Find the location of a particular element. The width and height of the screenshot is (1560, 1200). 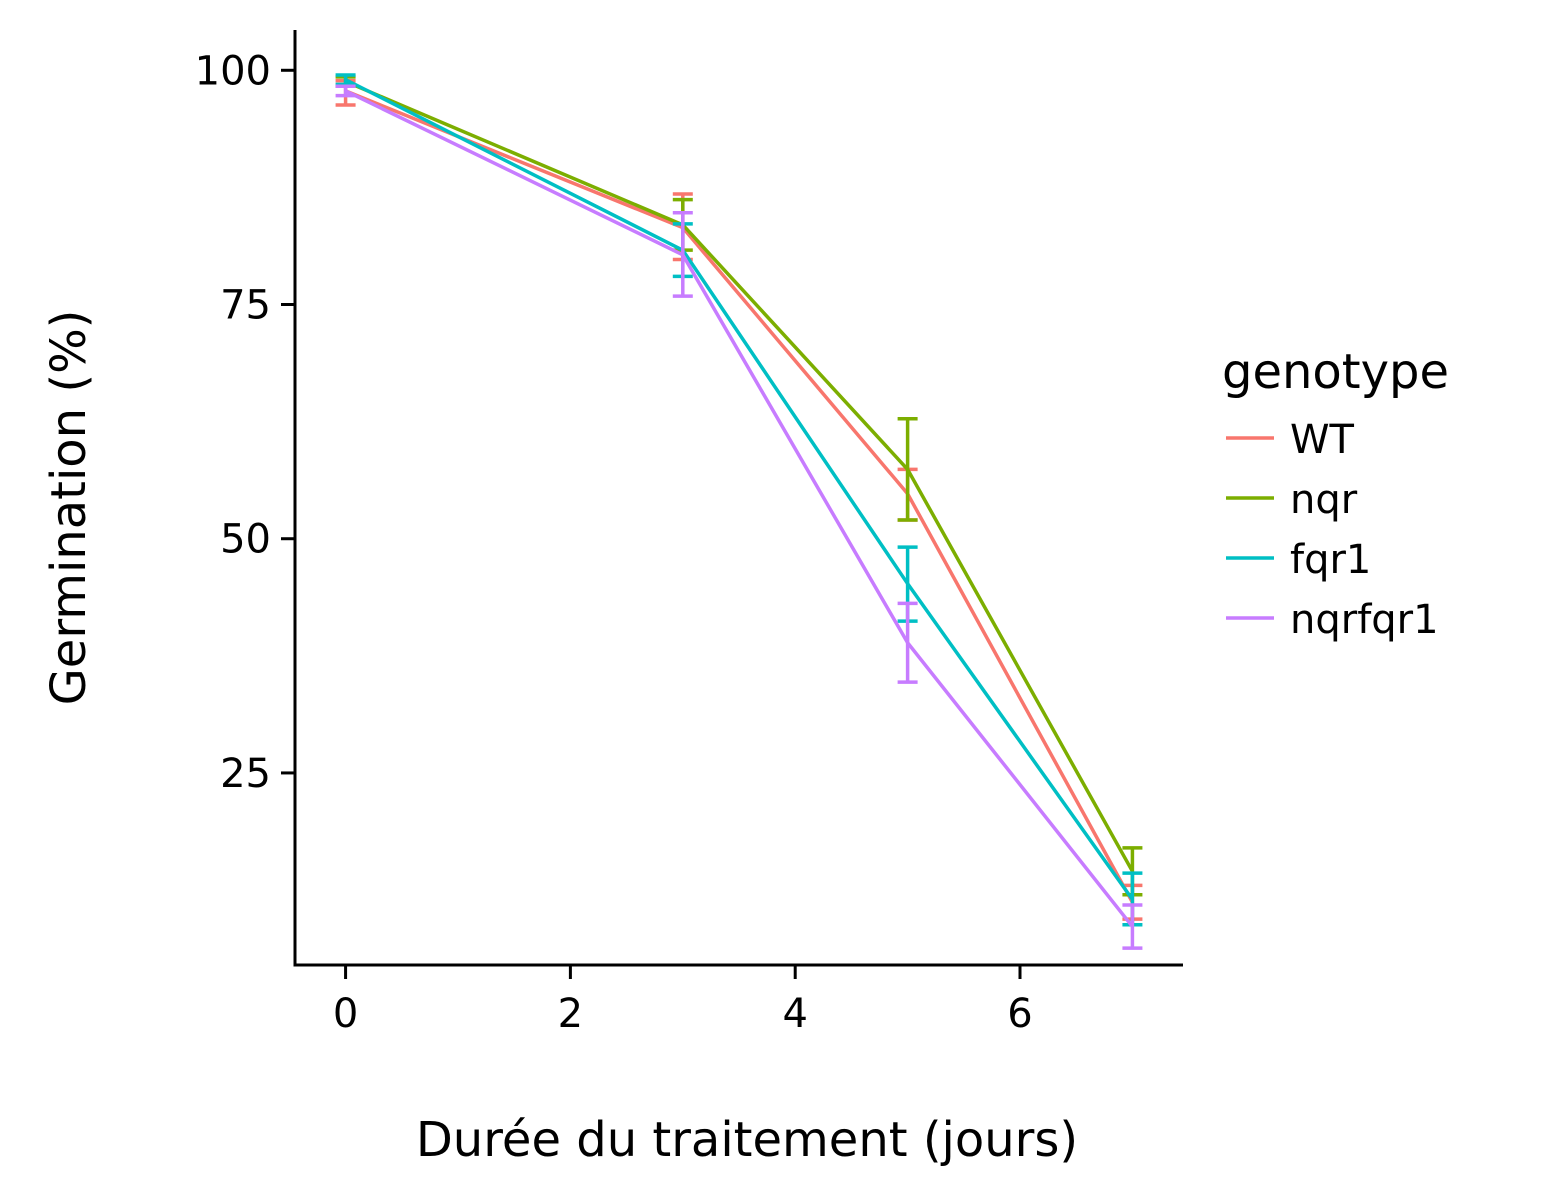

y-tick-label: 100 is located at coordinates (233, 71).